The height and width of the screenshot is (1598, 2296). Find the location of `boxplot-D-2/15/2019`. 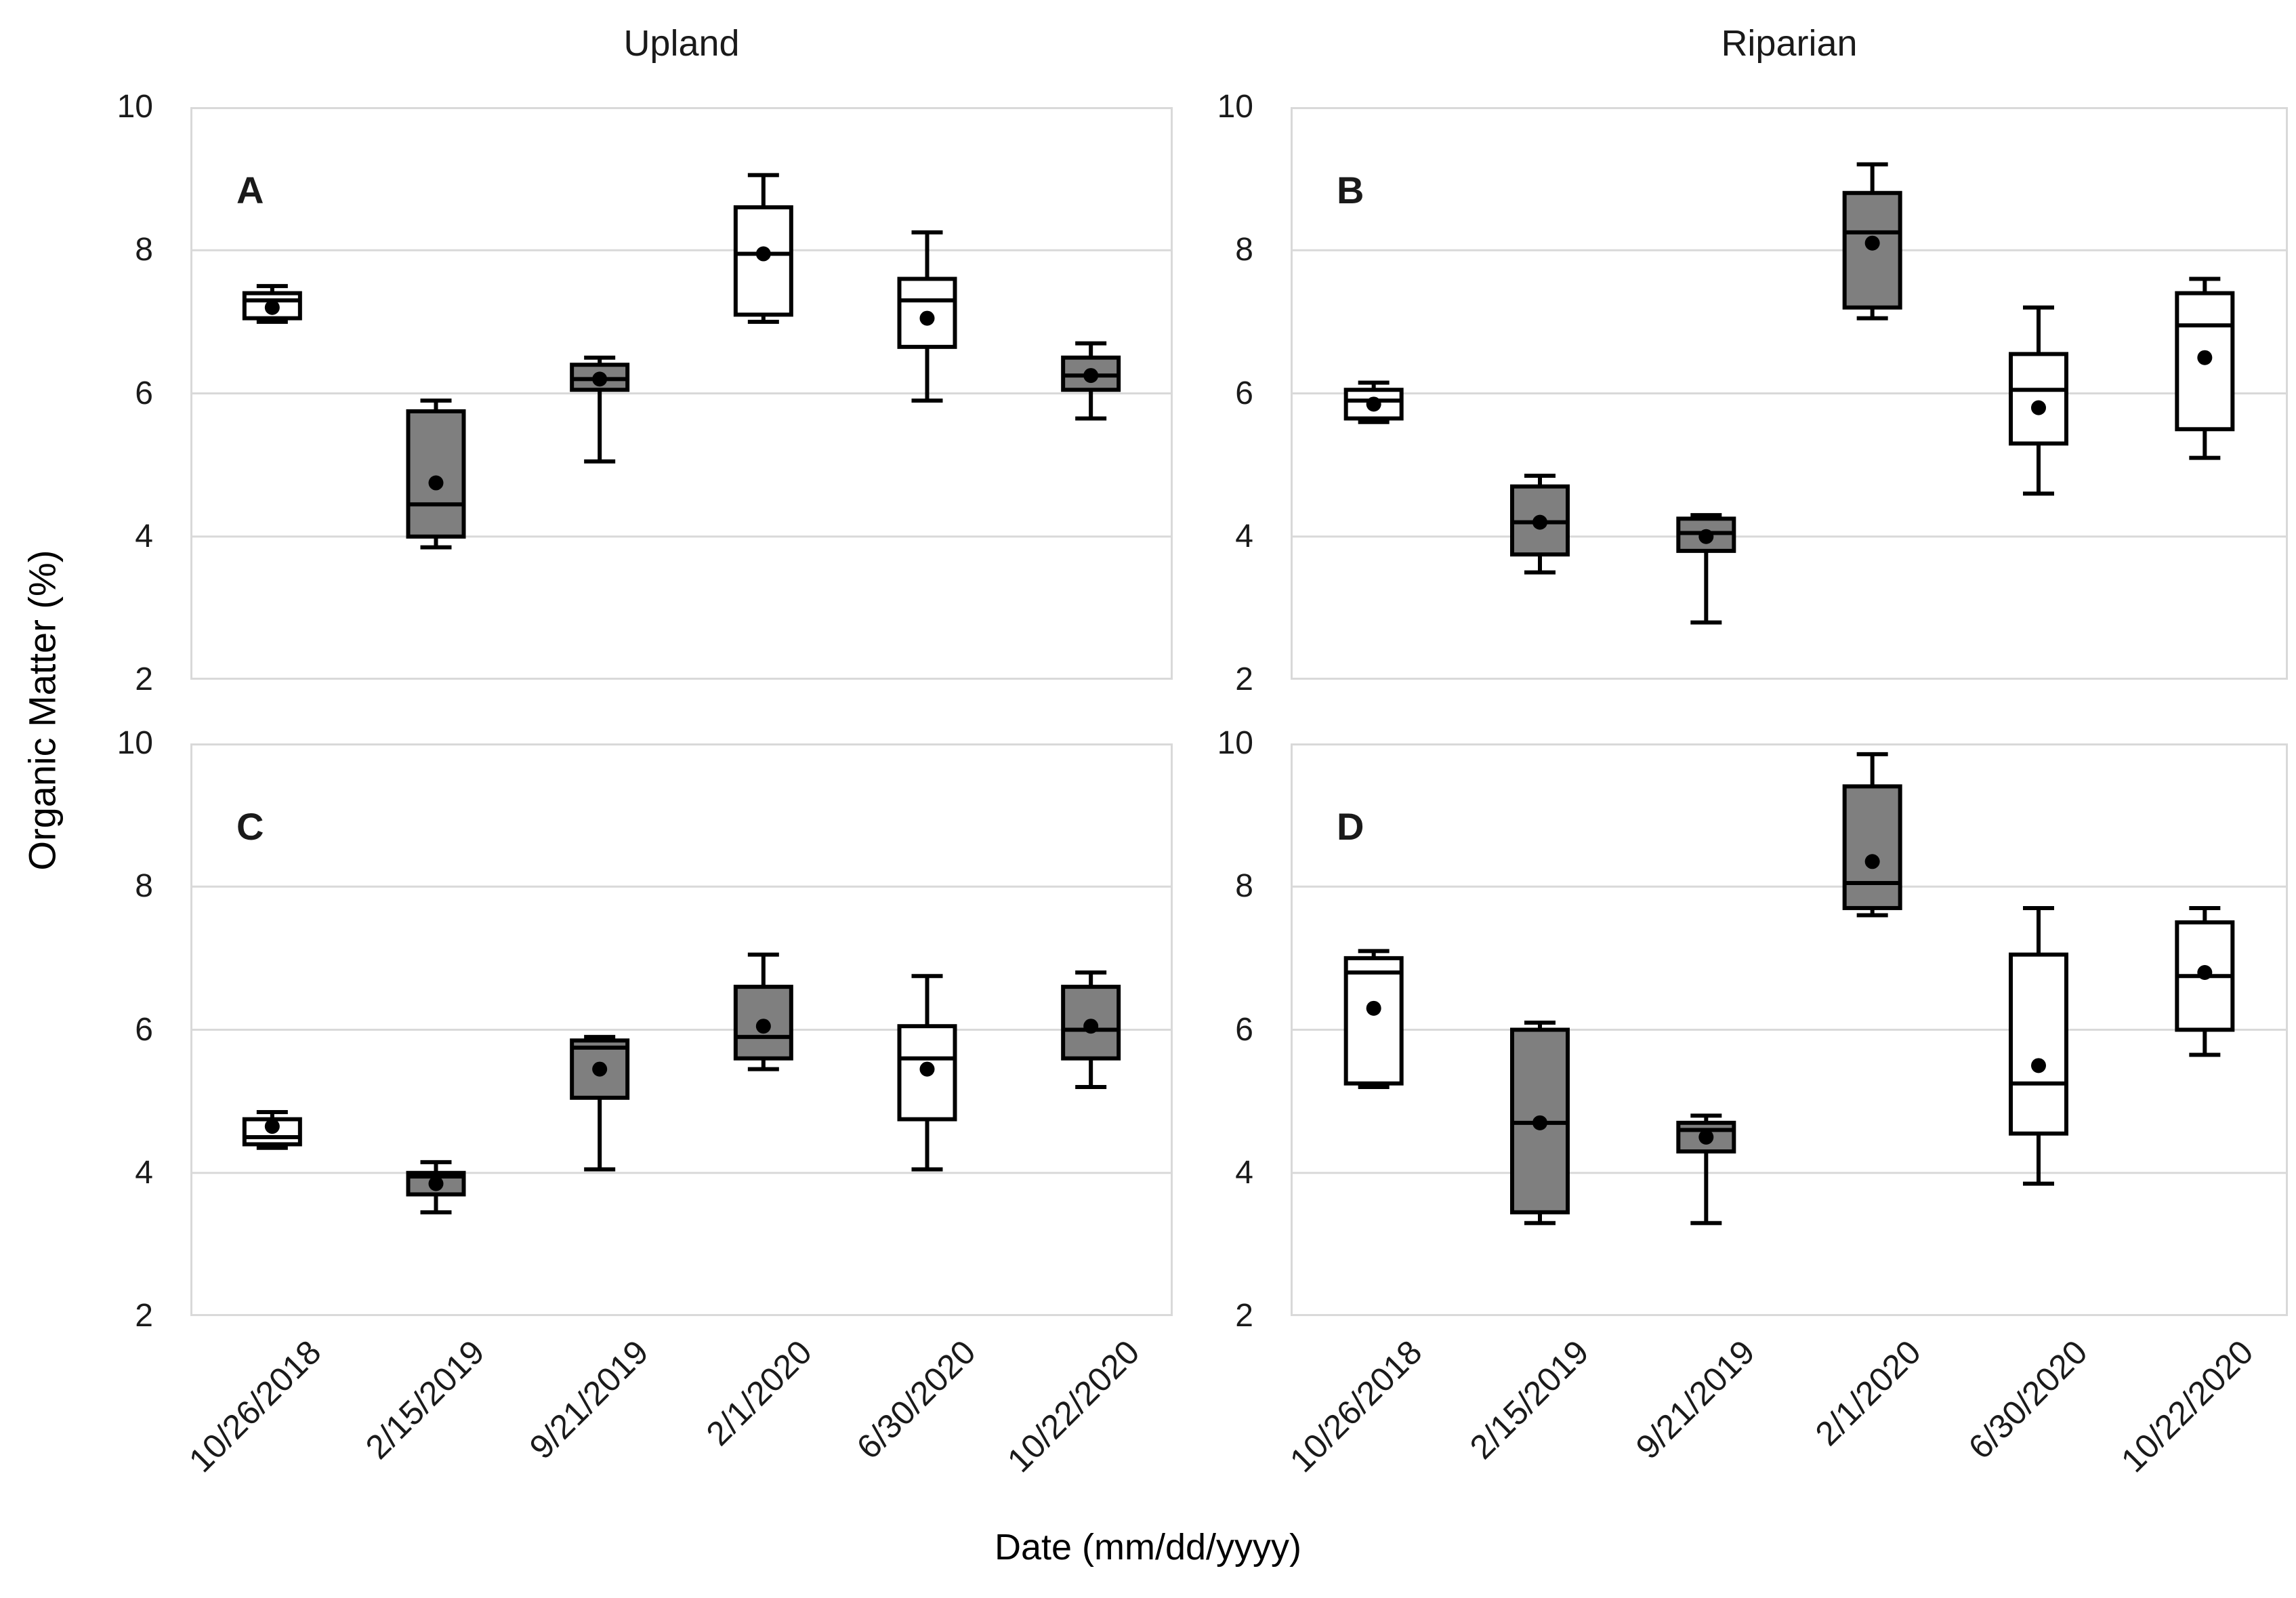

boxplot-D-2/15/2019 is located at coordinates (1540, 1123).